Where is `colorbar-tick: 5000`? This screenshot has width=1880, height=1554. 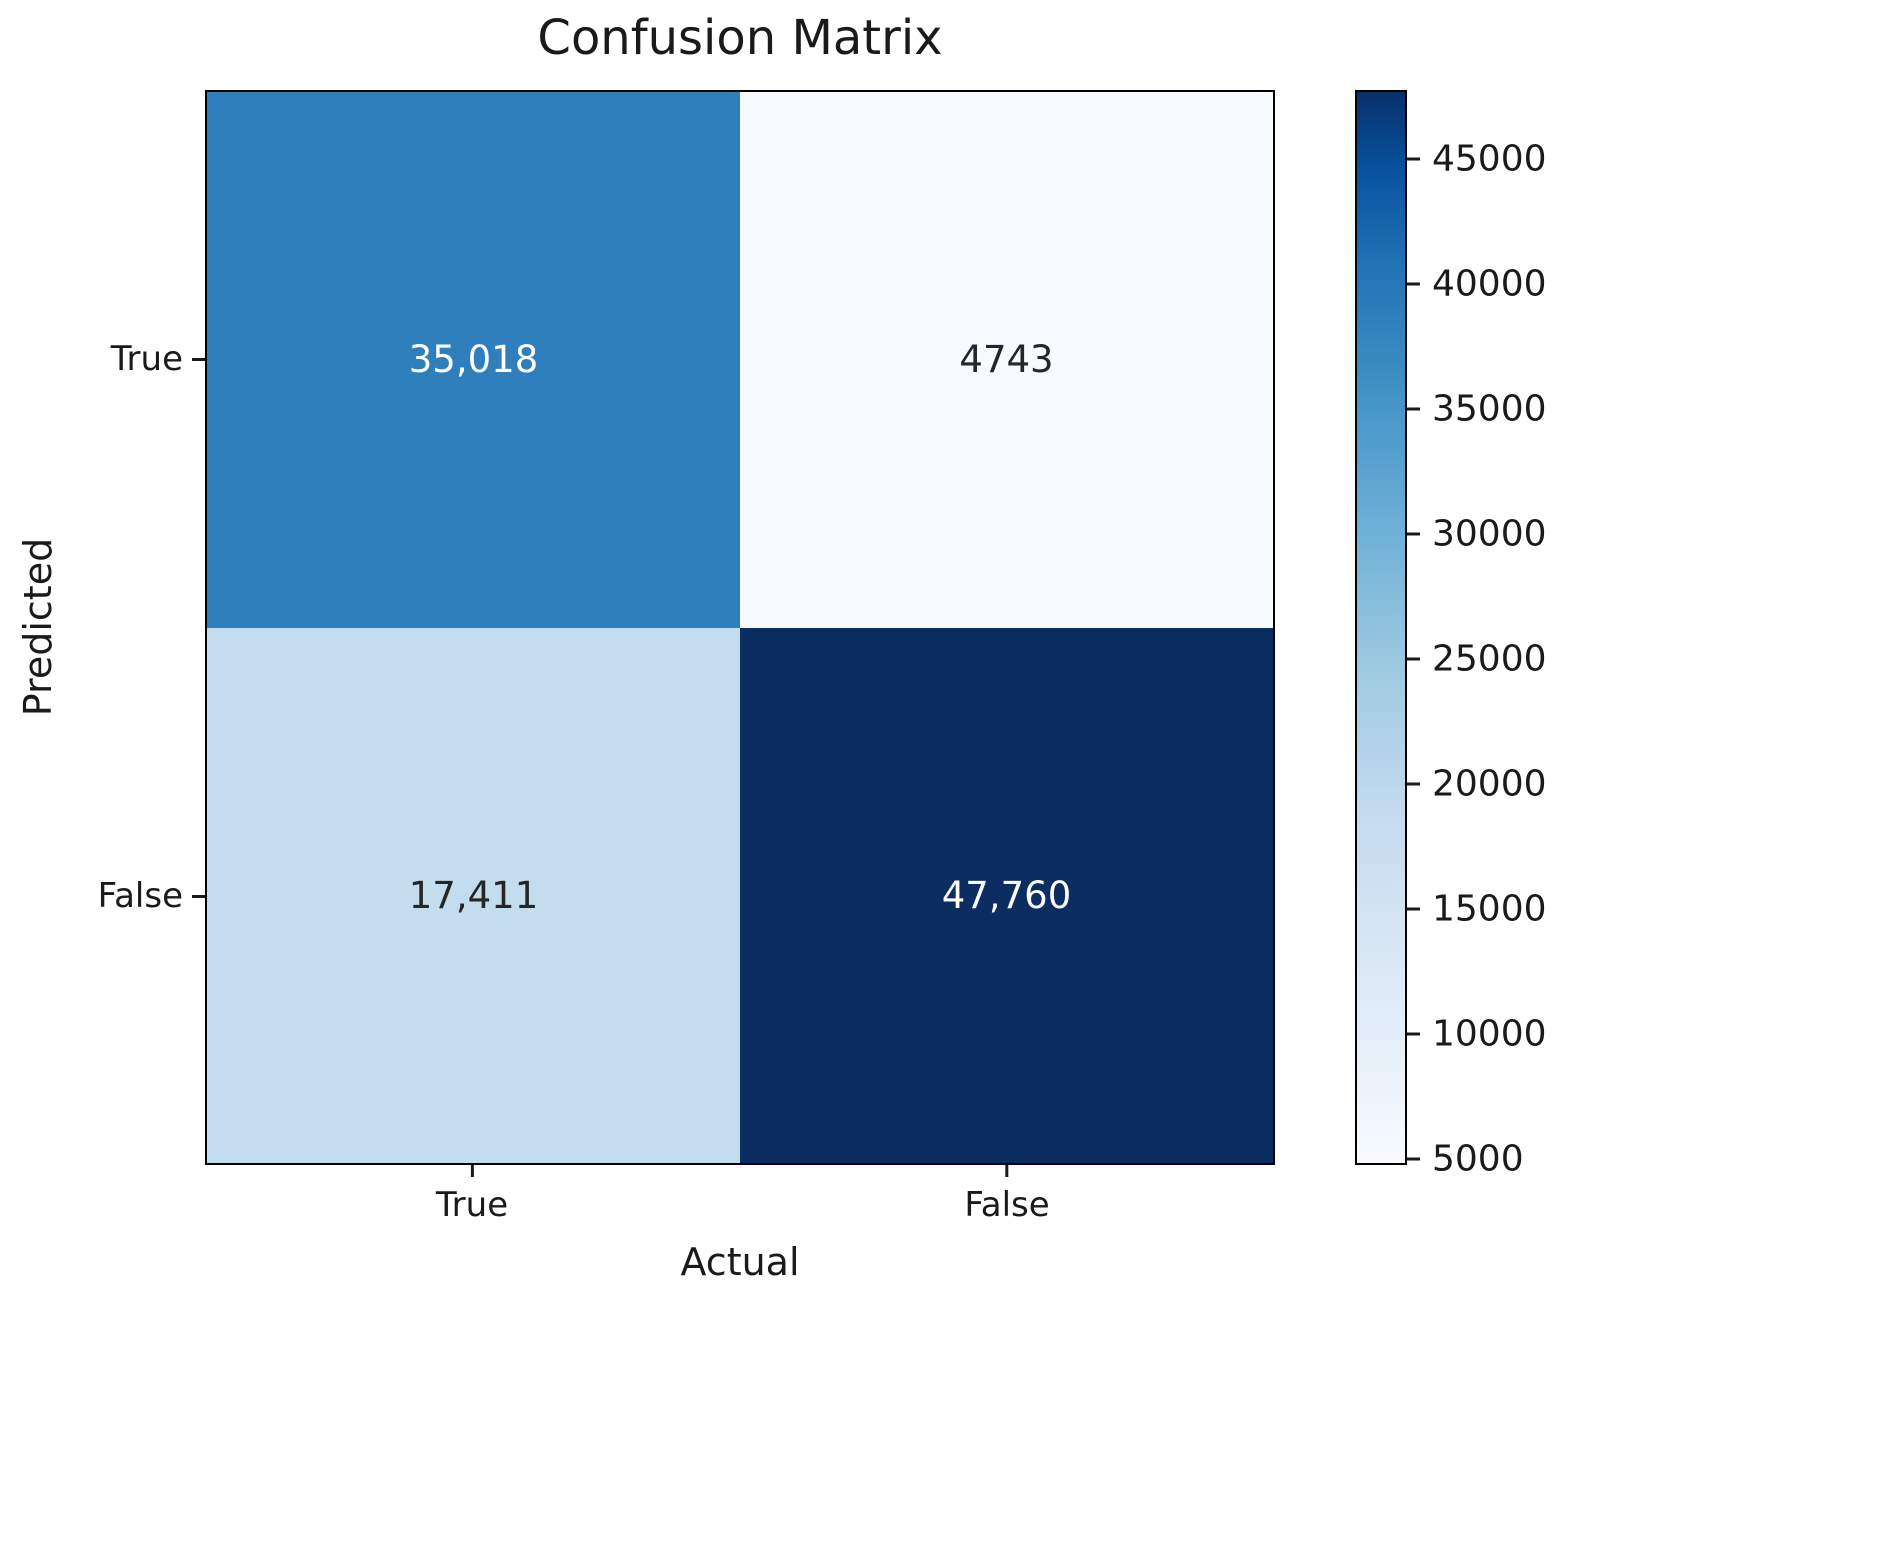
colorbar-tick: 5000 is located at coordinates (1465, 1158).